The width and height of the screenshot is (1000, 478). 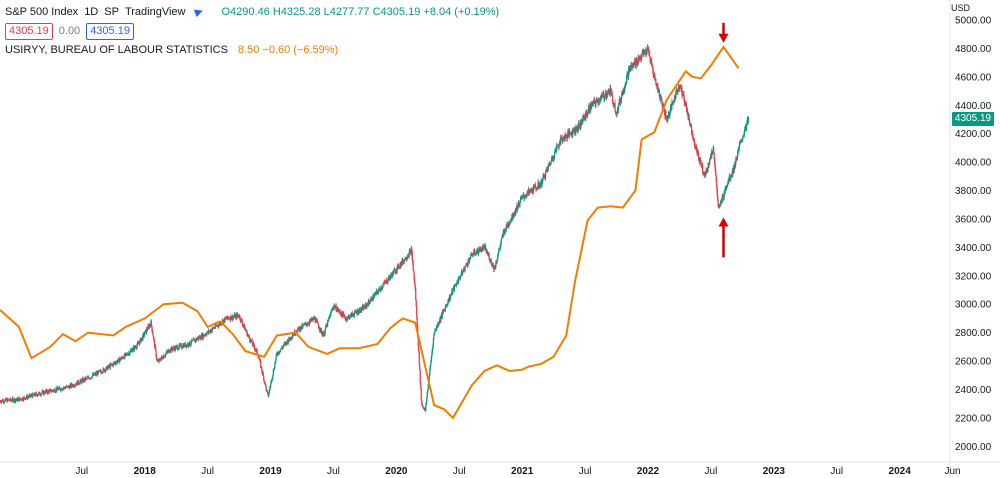 What do you see at coordinates (110, 31) in the screenshot?
I see `buy-button: 4305.19` at bounding box center [110, 31].